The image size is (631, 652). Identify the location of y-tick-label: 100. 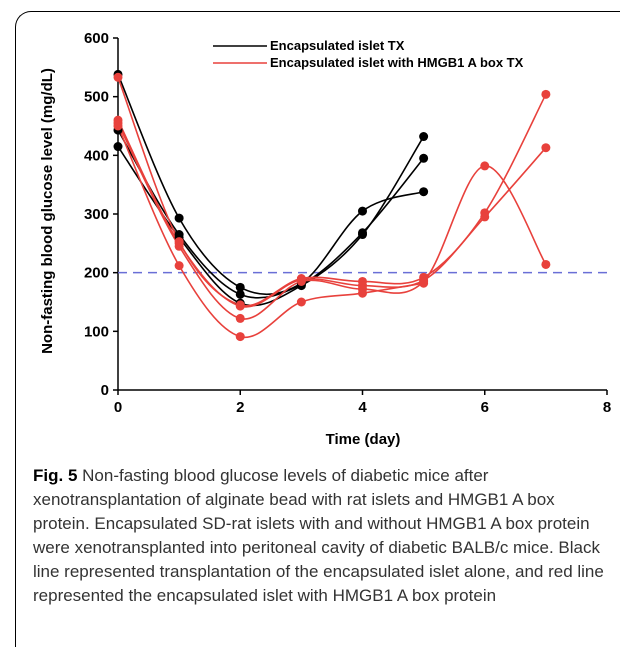
(96, 331).